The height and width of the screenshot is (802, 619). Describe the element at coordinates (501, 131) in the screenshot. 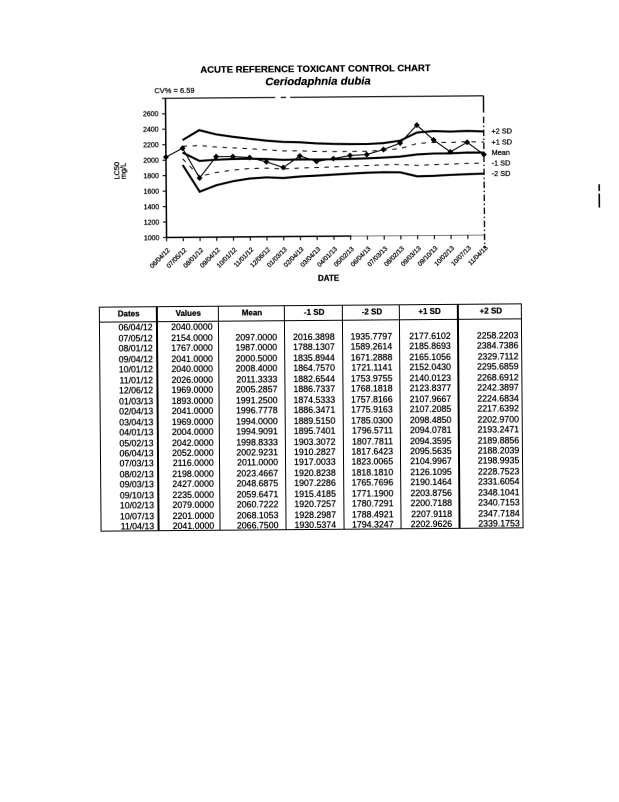

I see `svg-text: +2 SD` at that location.